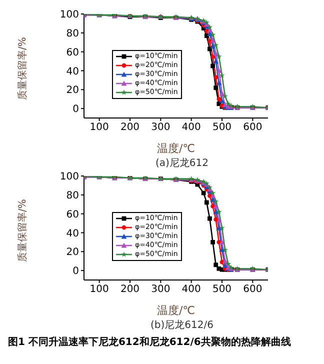 This screenshot has height=364, width=324. What do you see at coordinates (182, 163) in the screenshot?
I see `text: (a)尼龙612` at bounding box center [182, 163].